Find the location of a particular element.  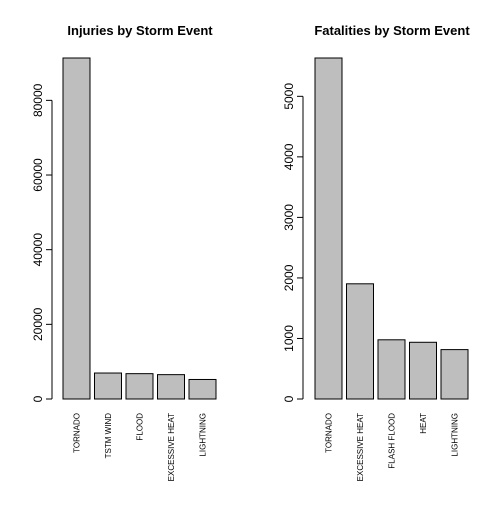

injuries-bar-flood is located at coordinates (139, 386).